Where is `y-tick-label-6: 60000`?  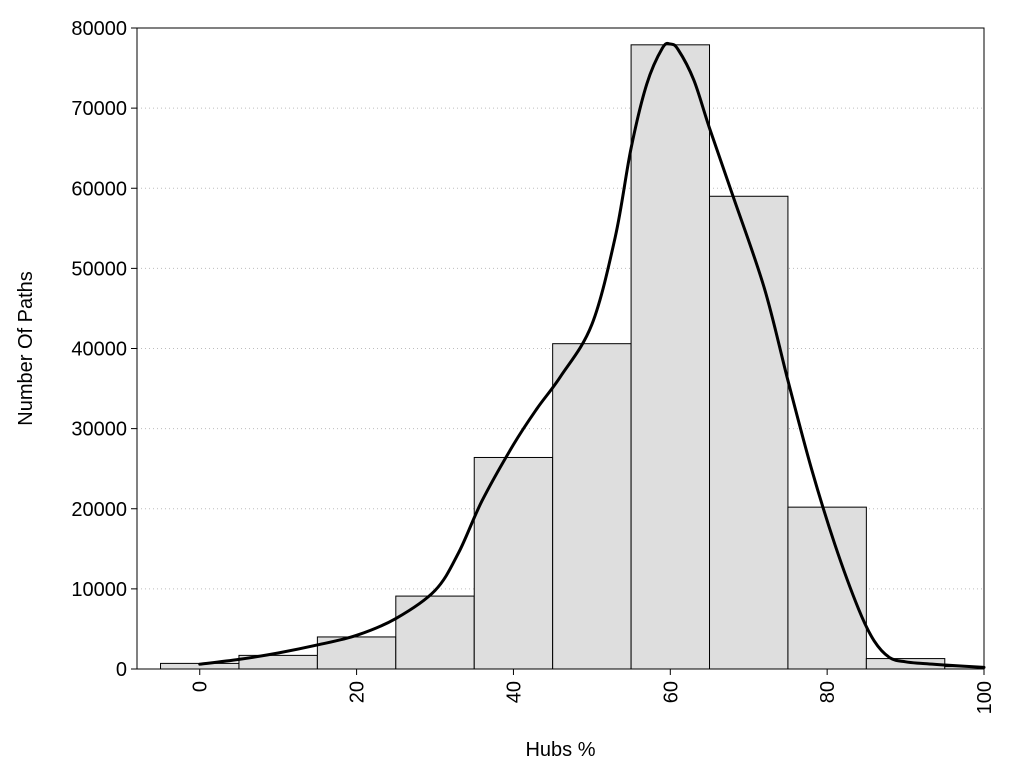 y-tick-label-6: 60000 is located at coordinates (99, 189).